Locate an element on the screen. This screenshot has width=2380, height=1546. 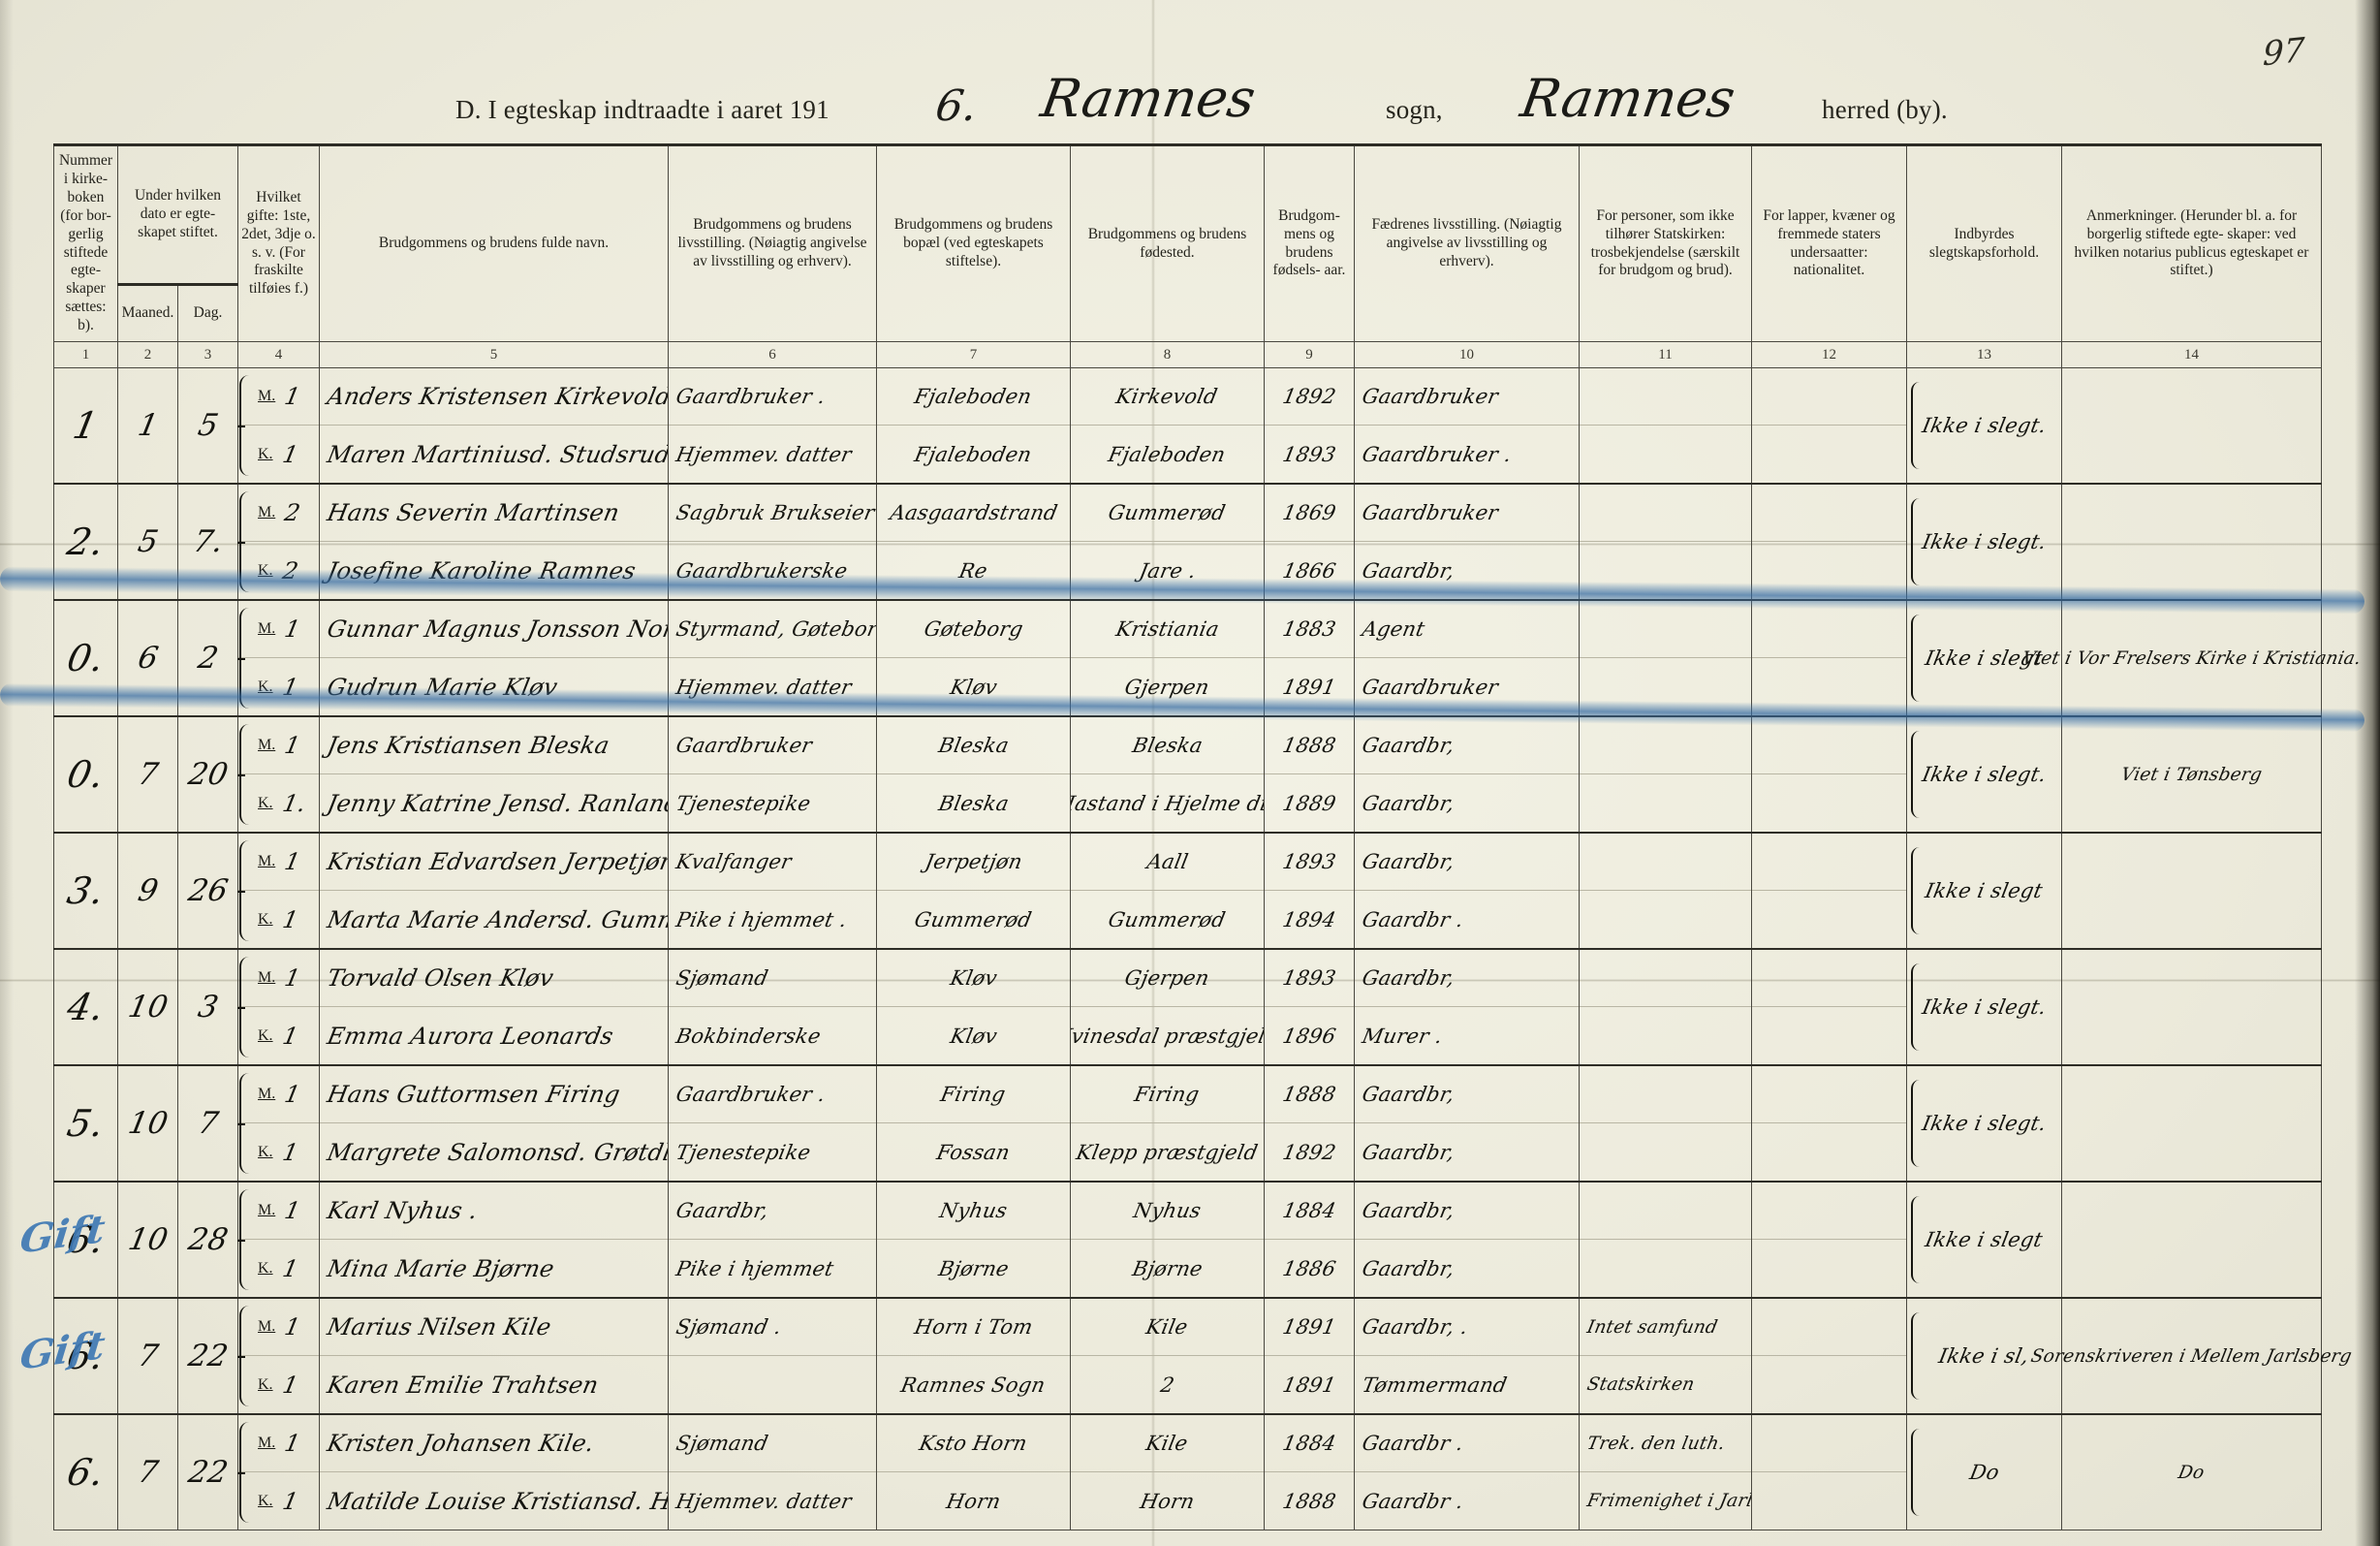
cell-which-marriage-9: M. 1 K. 1 is located at coordinates (279, 1472).